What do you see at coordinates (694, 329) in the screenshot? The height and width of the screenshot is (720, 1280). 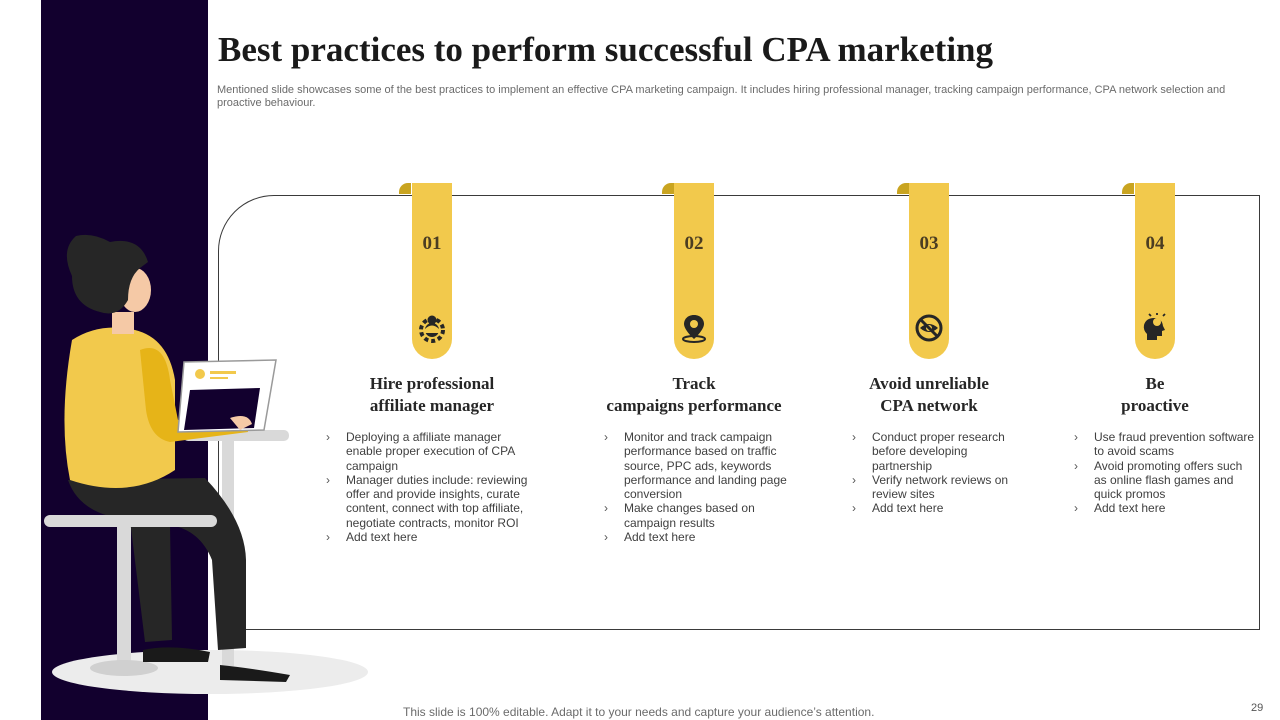 I see `location-pin-icon` at bounding box center [694, 329].